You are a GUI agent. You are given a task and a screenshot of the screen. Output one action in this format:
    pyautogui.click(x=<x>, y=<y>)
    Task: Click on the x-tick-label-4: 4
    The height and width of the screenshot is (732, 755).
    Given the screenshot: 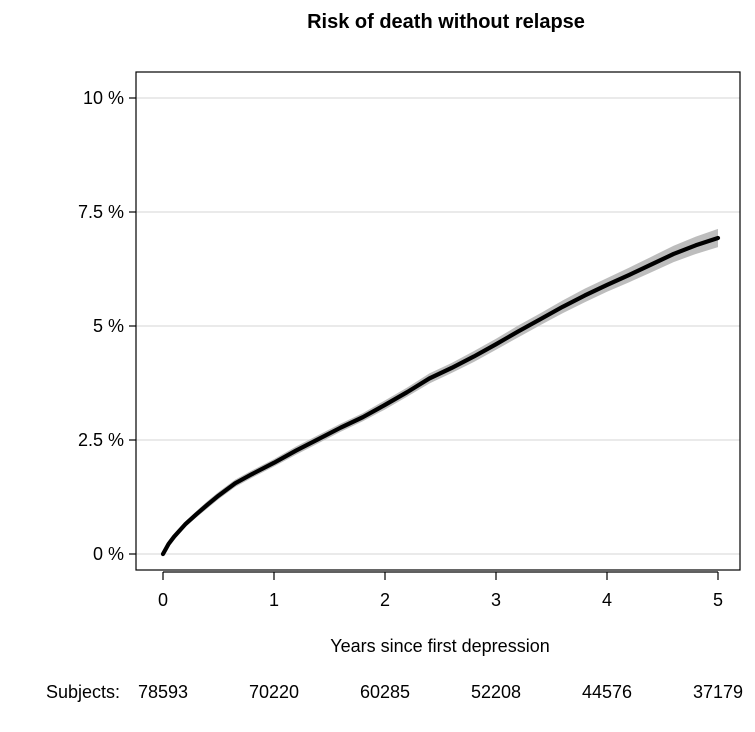 What is the action you would take?
    pyautogui.click(x=607, y=600)
    